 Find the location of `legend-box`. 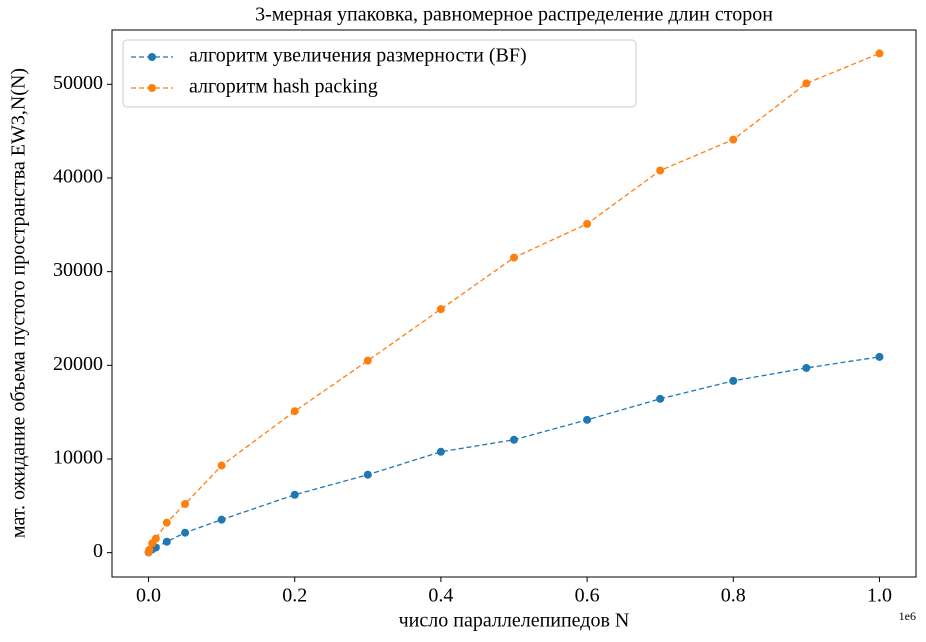

legend-box is located at coordinates (379, 73).